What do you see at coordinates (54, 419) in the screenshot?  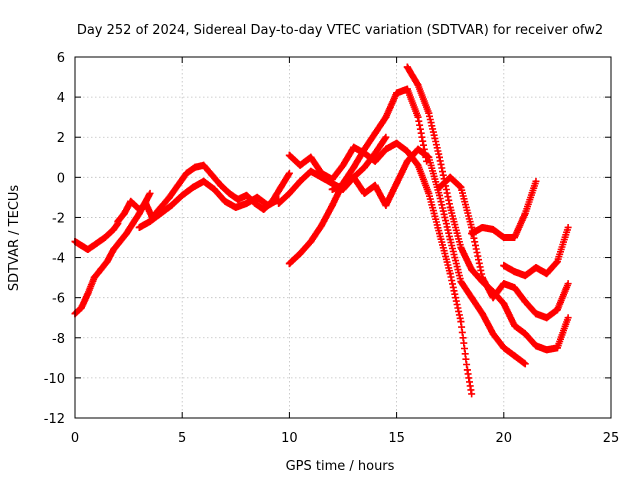 I see `y-tick-label: -12` at bounding box center [54, 419].